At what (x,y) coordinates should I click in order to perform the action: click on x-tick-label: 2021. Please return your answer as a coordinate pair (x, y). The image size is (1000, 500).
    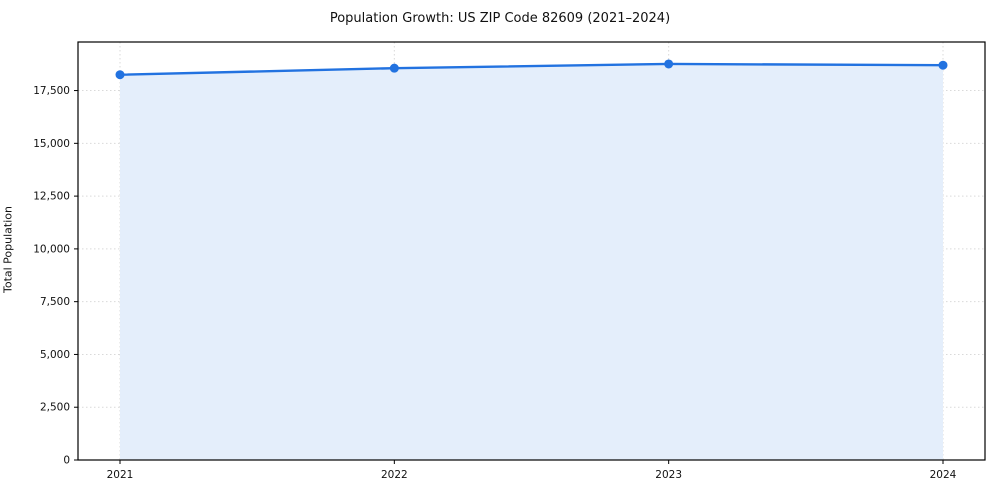
    Looking at the image, I should click on (120, 475).